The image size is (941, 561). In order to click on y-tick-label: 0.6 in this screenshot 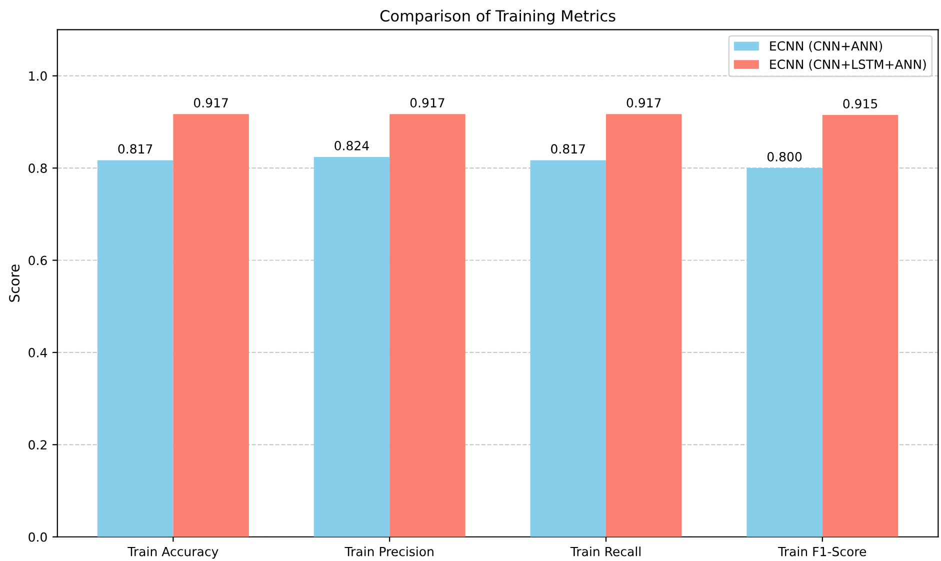, I will do `click(37, 261)`.